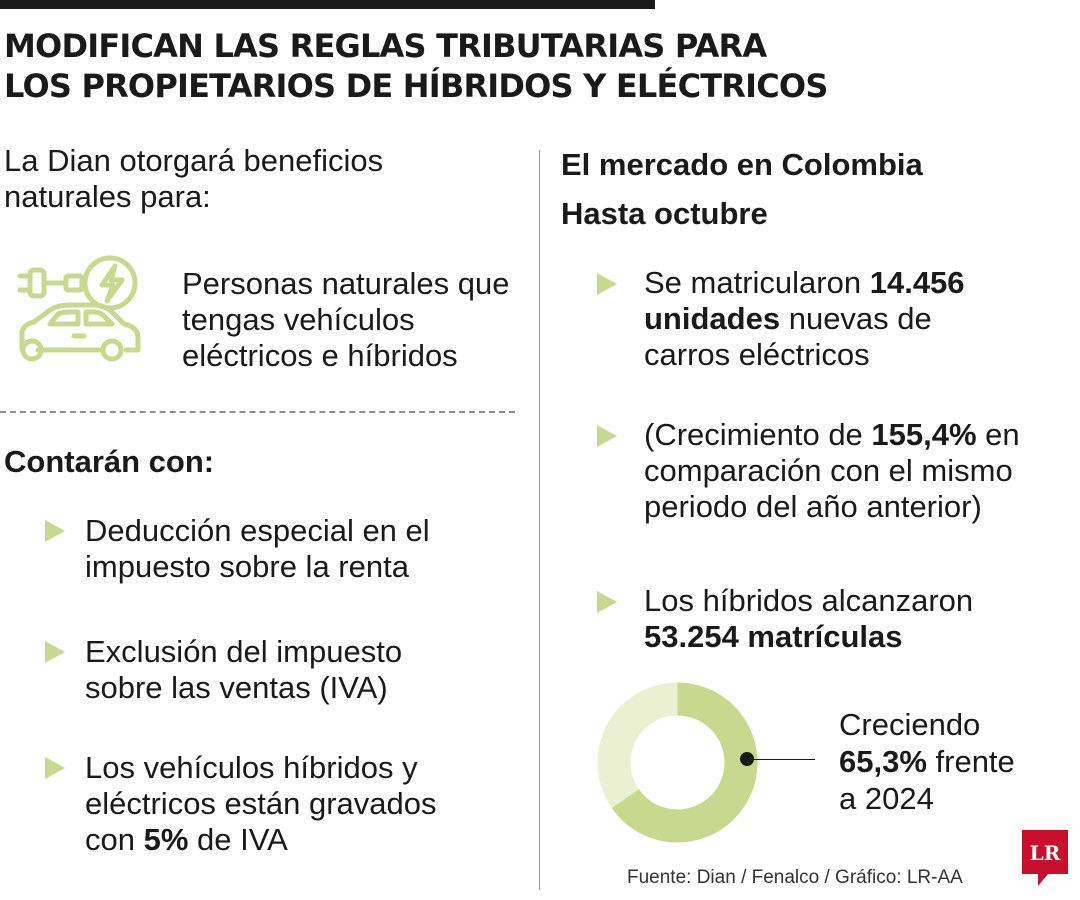 This screenshot has width=1080, height=900. I want to click on benefit-item-1-line-2: impuesto sobre la renta, so click(247, 566).